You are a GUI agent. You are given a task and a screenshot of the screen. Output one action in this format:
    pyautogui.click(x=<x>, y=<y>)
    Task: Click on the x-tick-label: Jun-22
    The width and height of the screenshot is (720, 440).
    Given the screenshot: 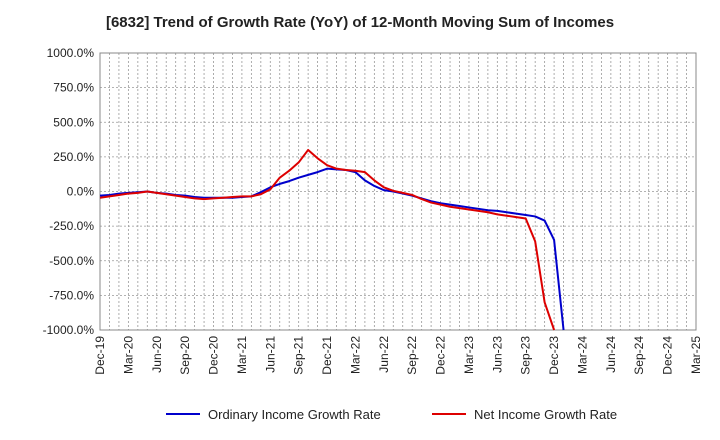 What is the action you would take?
    pyautogui.click(x=384, y=354)
    